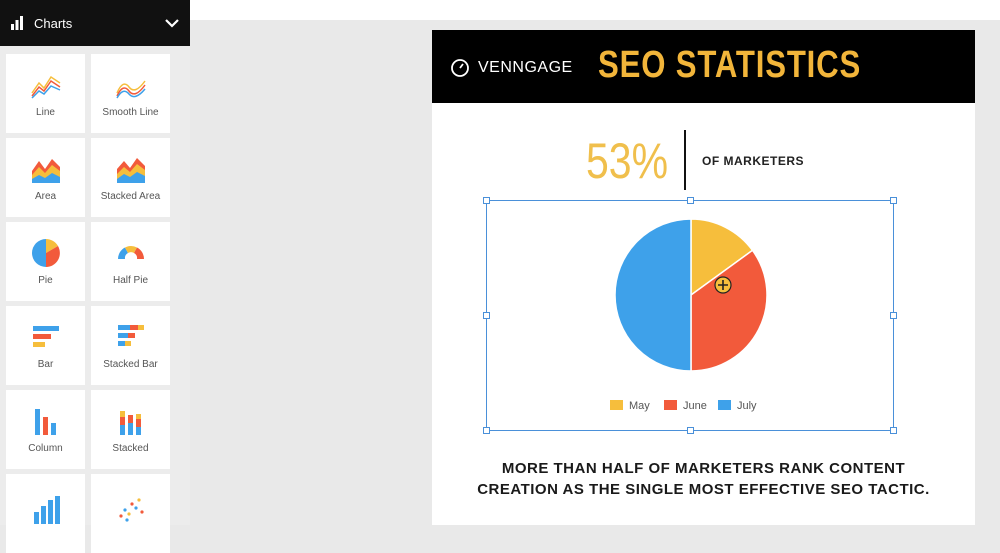 The height and width of the screenshot is (553, 1000). I want to click on stat-value: 53%, so click(627, 161).